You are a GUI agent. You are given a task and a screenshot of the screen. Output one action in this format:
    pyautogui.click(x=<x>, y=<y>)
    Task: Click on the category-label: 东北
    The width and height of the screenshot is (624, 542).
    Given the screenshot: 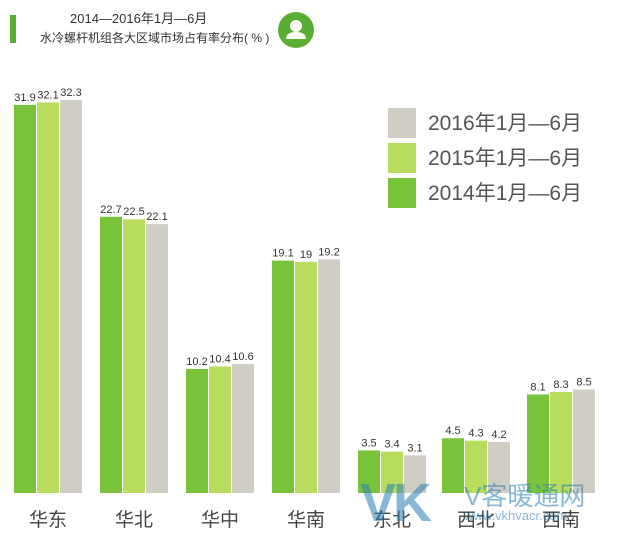 What is the action you would take?
    pyautogui.click(x=392, y=520)
    